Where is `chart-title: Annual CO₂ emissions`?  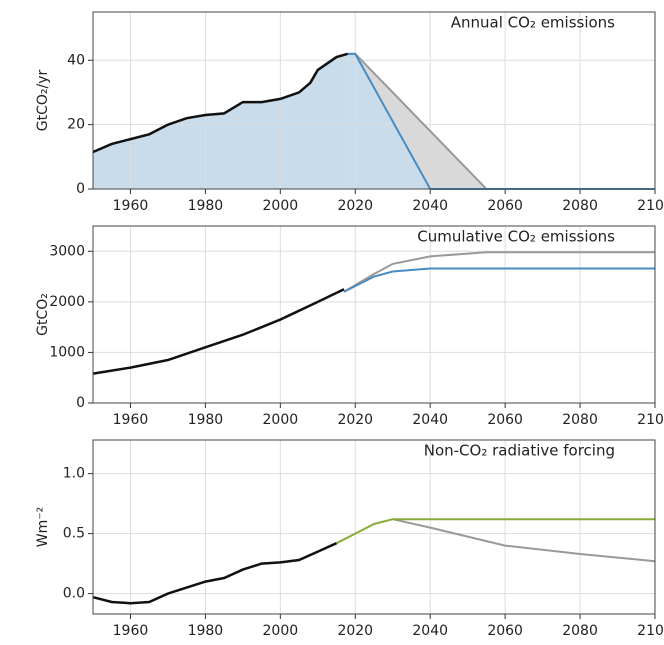 chart-title: Annual CO₂ emissions is located at coordinates (533, 23).